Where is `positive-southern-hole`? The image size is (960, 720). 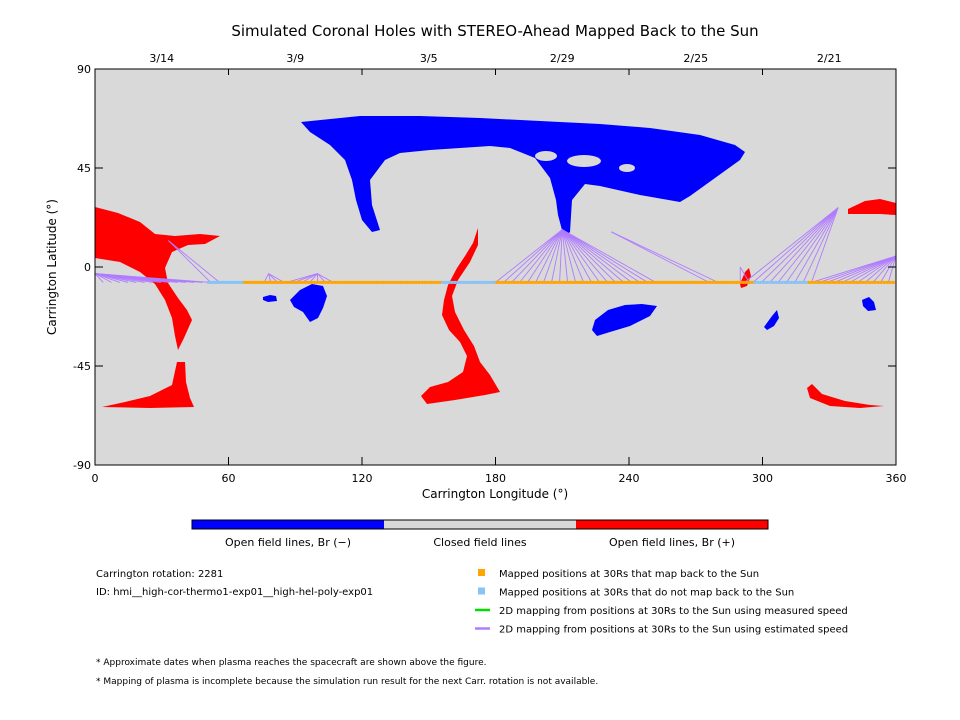 positive-southern-hole is located at coordinates (148, 385).